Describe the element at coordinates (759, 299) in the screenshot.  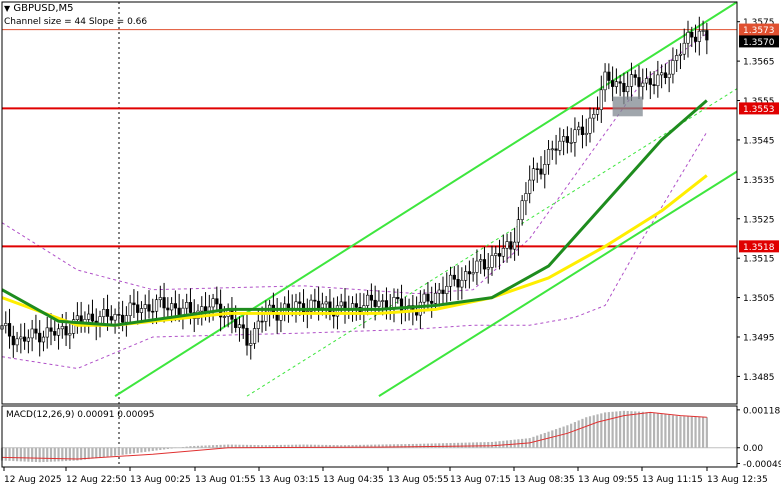
I see `price-tick-label: 1.3505` at that location.